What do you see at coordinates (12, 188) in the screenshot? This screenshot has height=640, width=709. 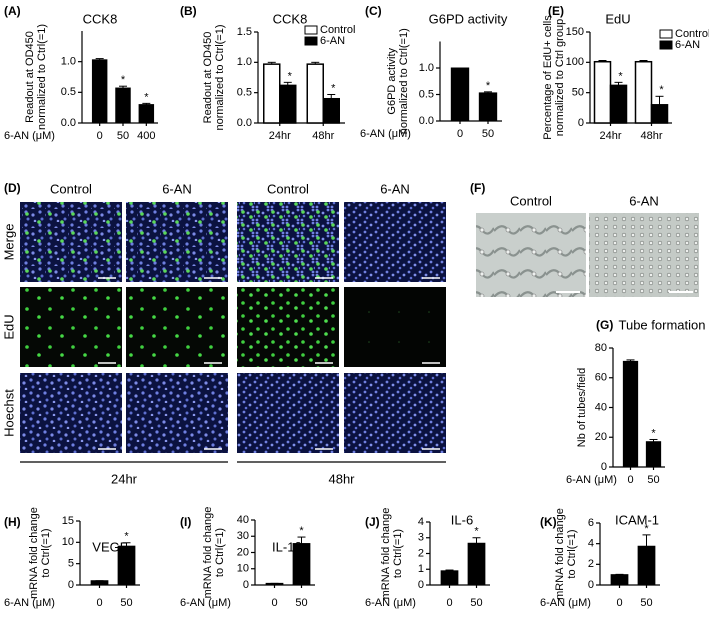 I see `panel-label: (D)` at bounding box center [12, 188].